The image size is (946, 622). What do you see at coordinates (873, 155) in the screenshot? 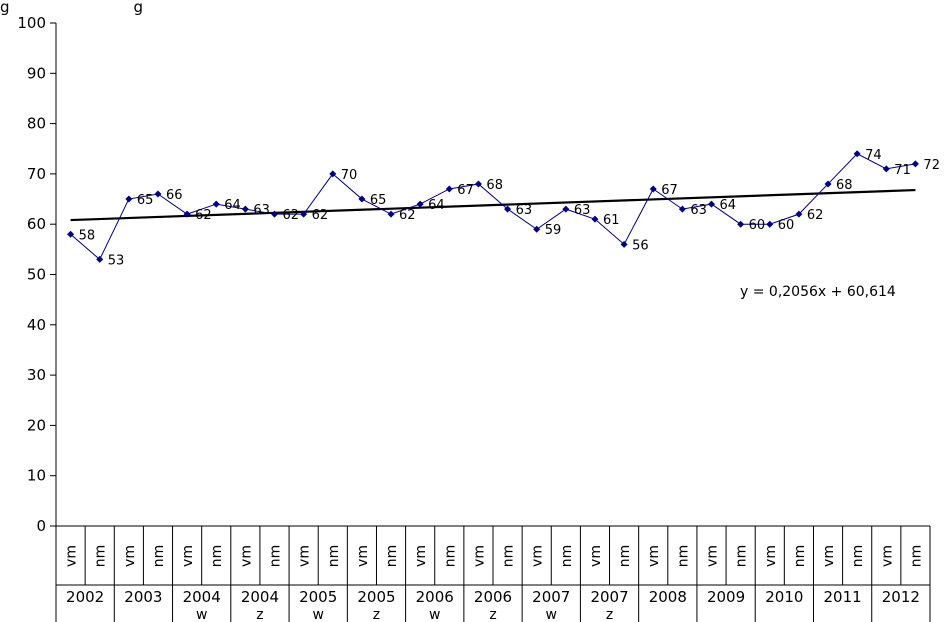
I see `data-label: 74` at bounding box center [873, 155].